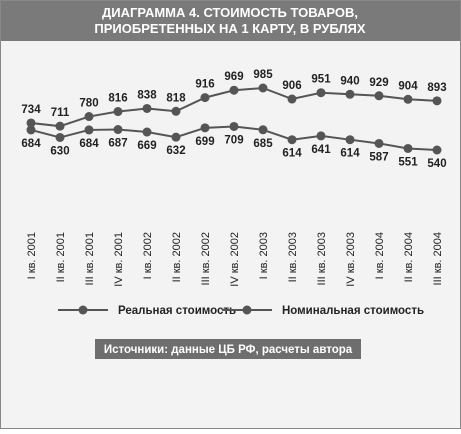 Image resolution: width=461 pixels, height=434 pixels. Describe the element at coordinates (175, 151) in the screenshot. I see `data-label: 632` at that location.